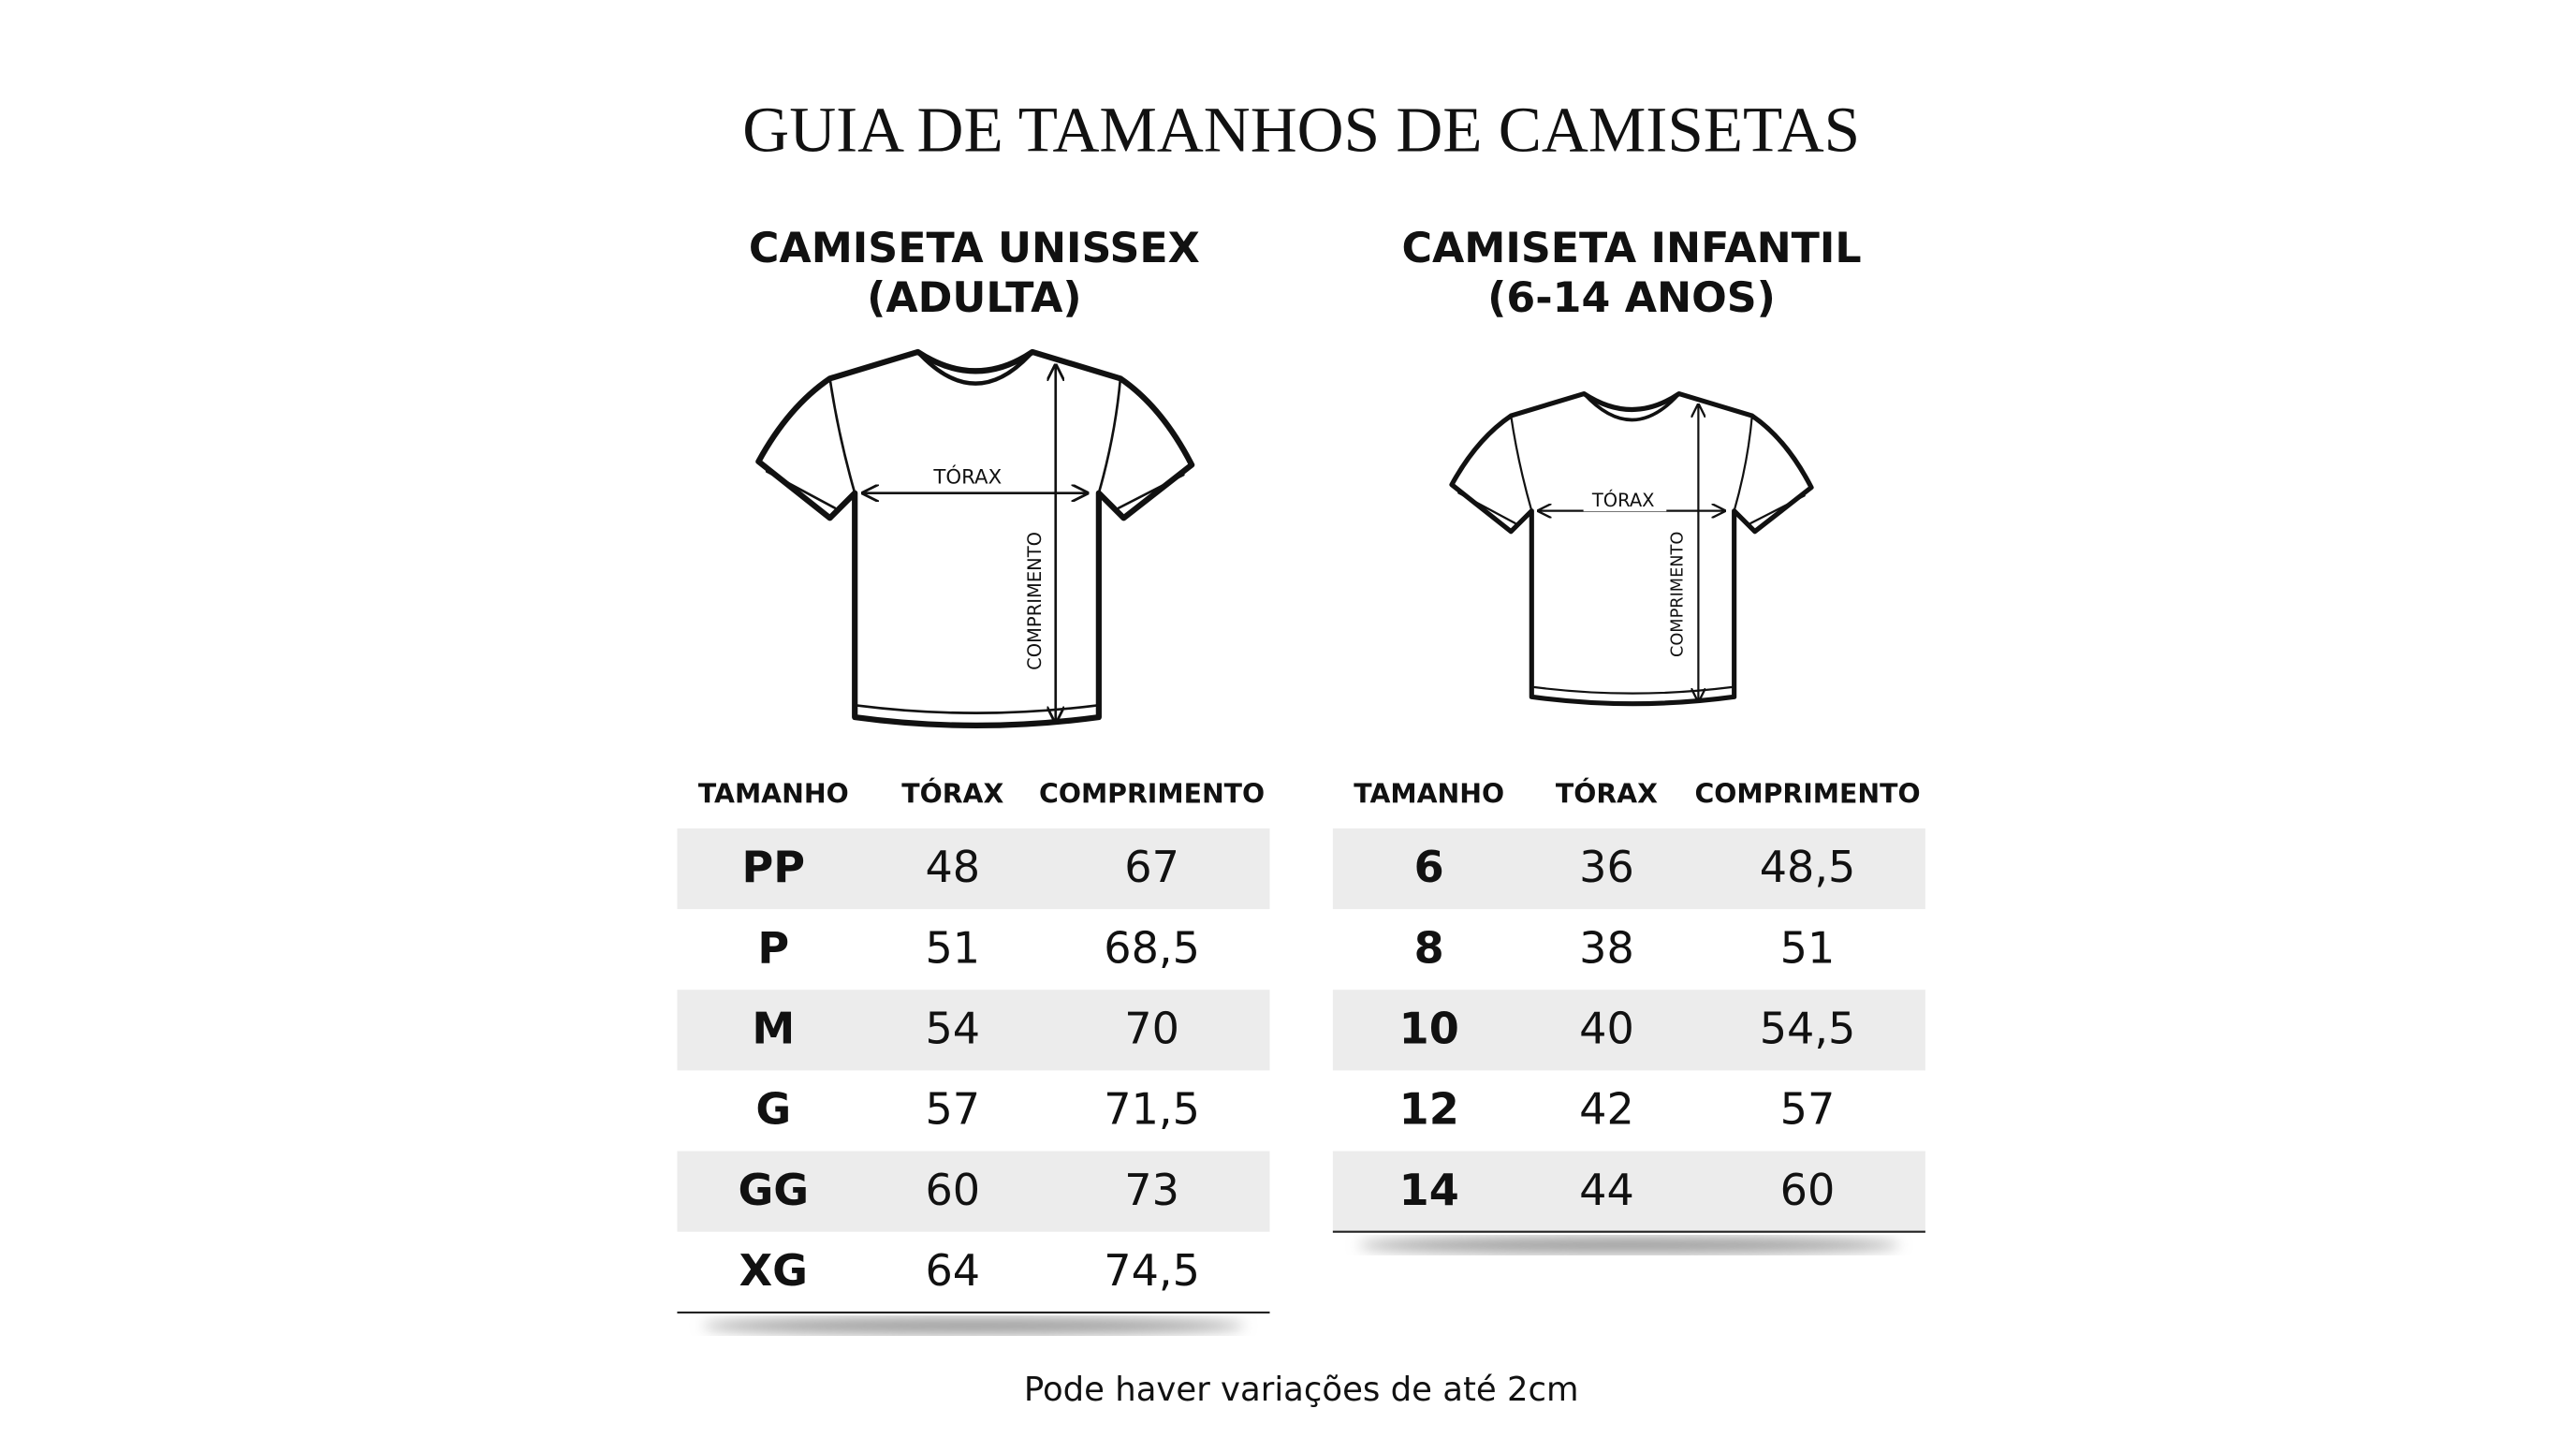  I want to click on size-cell: G, so click(773, 1109).